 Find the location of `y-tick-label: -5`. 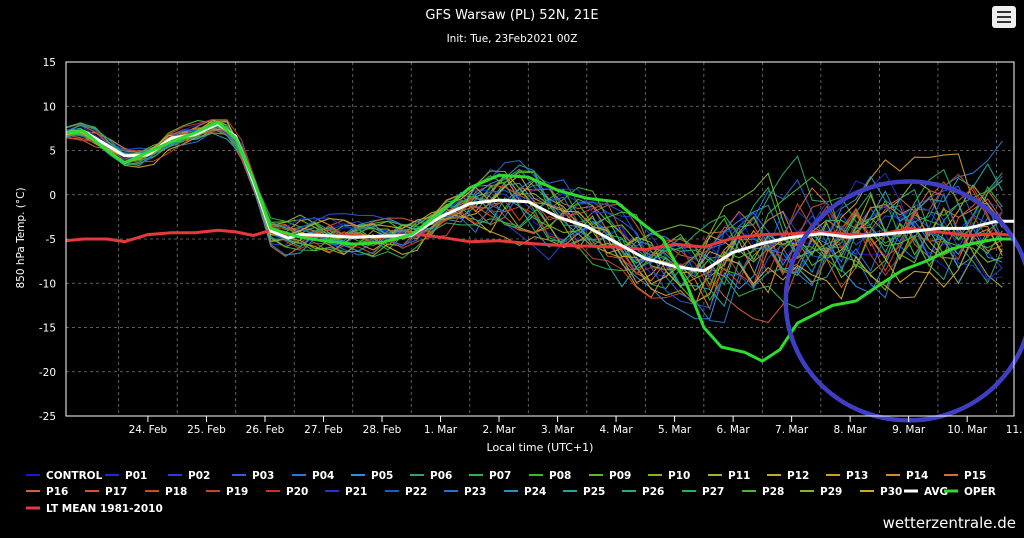

y-tick-label: -5 is located at coordinates (51, 240).